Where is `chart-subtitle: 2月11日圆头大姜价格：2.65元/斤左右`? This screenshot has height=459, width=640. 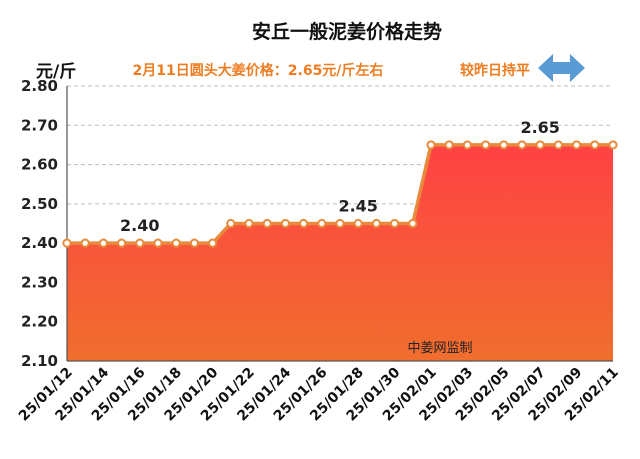 chart-subtitle: 2月11日圆头大姜价格：2.65元/斤左右 is located at coordinates (258, 70).